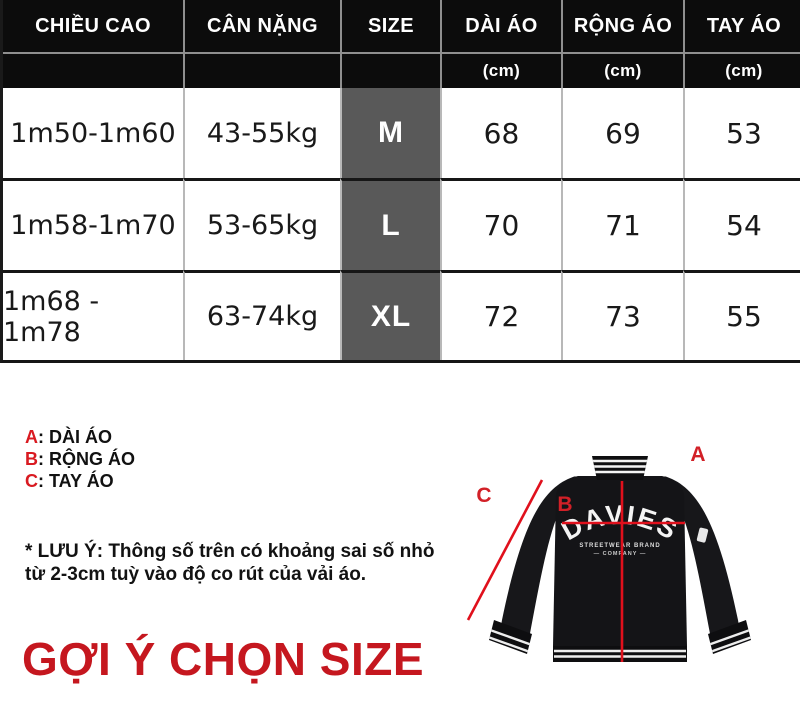 The image size is (800, 716). What do you see at coordinates (390, 315) in the screenshot?
I see `cell-size-2: XL` at bounding box center [390, 315].